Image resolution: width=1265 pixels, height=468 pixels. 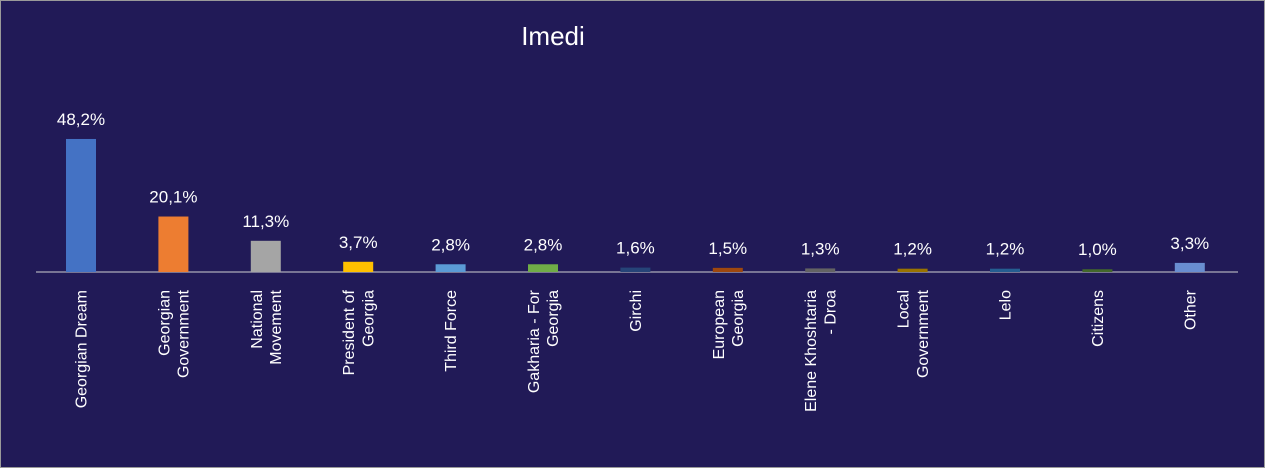 What do you see at coordinates (451, 331) in the screenshot?
I see `x-tick-label: Third Force` at bounding box center [451, 331].